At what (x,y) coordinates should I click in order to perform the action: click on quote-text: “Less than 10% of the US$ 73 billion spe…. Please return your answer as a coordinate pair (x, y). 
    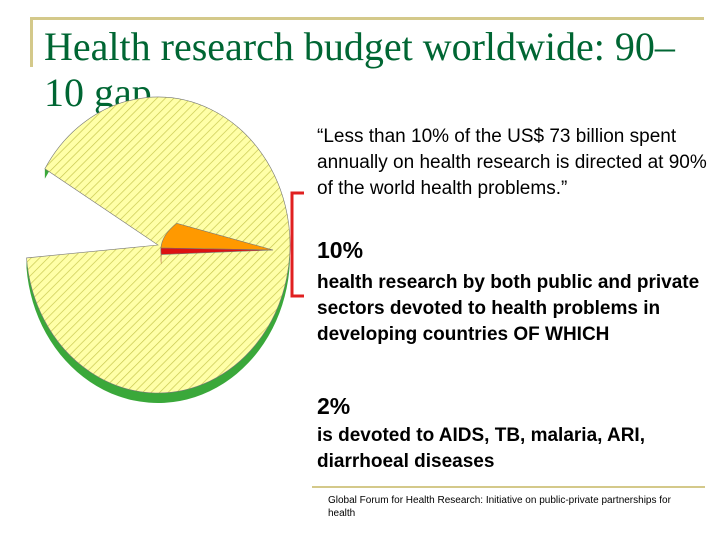
    Looking at the image, I should click on (512, 162).